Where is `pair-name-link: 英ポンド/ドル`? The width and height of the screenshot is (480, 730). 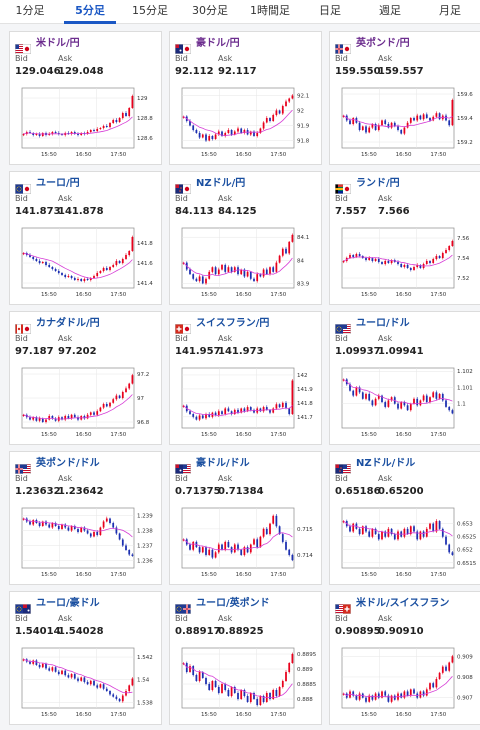 pair-name-link: 英ポンド/ドル is located at coordinates (68, 463).